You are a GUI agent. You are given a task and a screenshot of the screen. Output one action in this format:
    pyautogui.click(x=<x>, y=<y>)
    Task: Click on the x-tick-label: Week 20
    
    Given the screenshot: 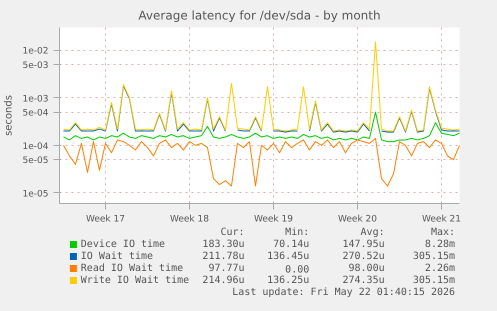 What is the action you would take?
    pyautogui.click(x=358, y=219)
    